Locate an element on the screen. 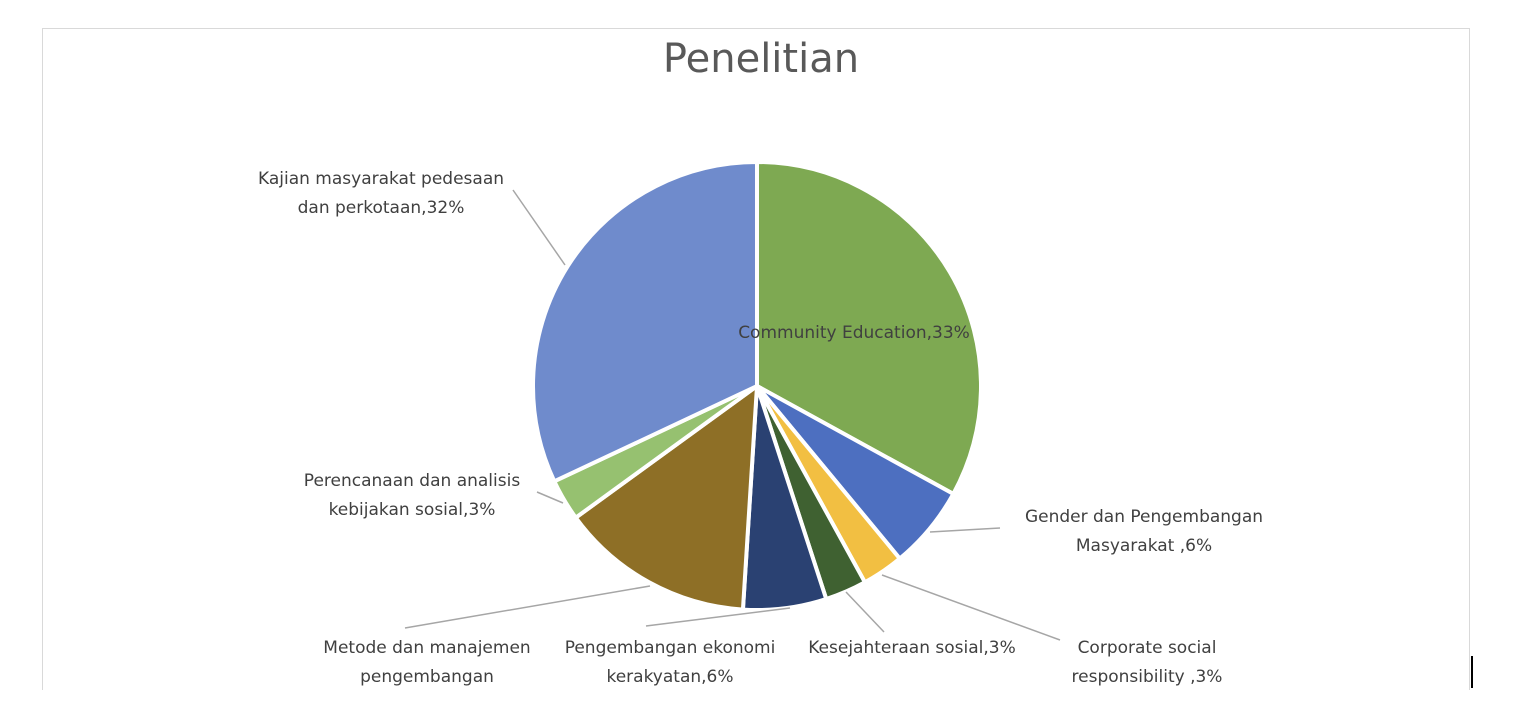 The width and height of the screenshot is (1522, 720). data-label-6: Metode dan manajemen pengembangan is located at coordinates (426, 662).